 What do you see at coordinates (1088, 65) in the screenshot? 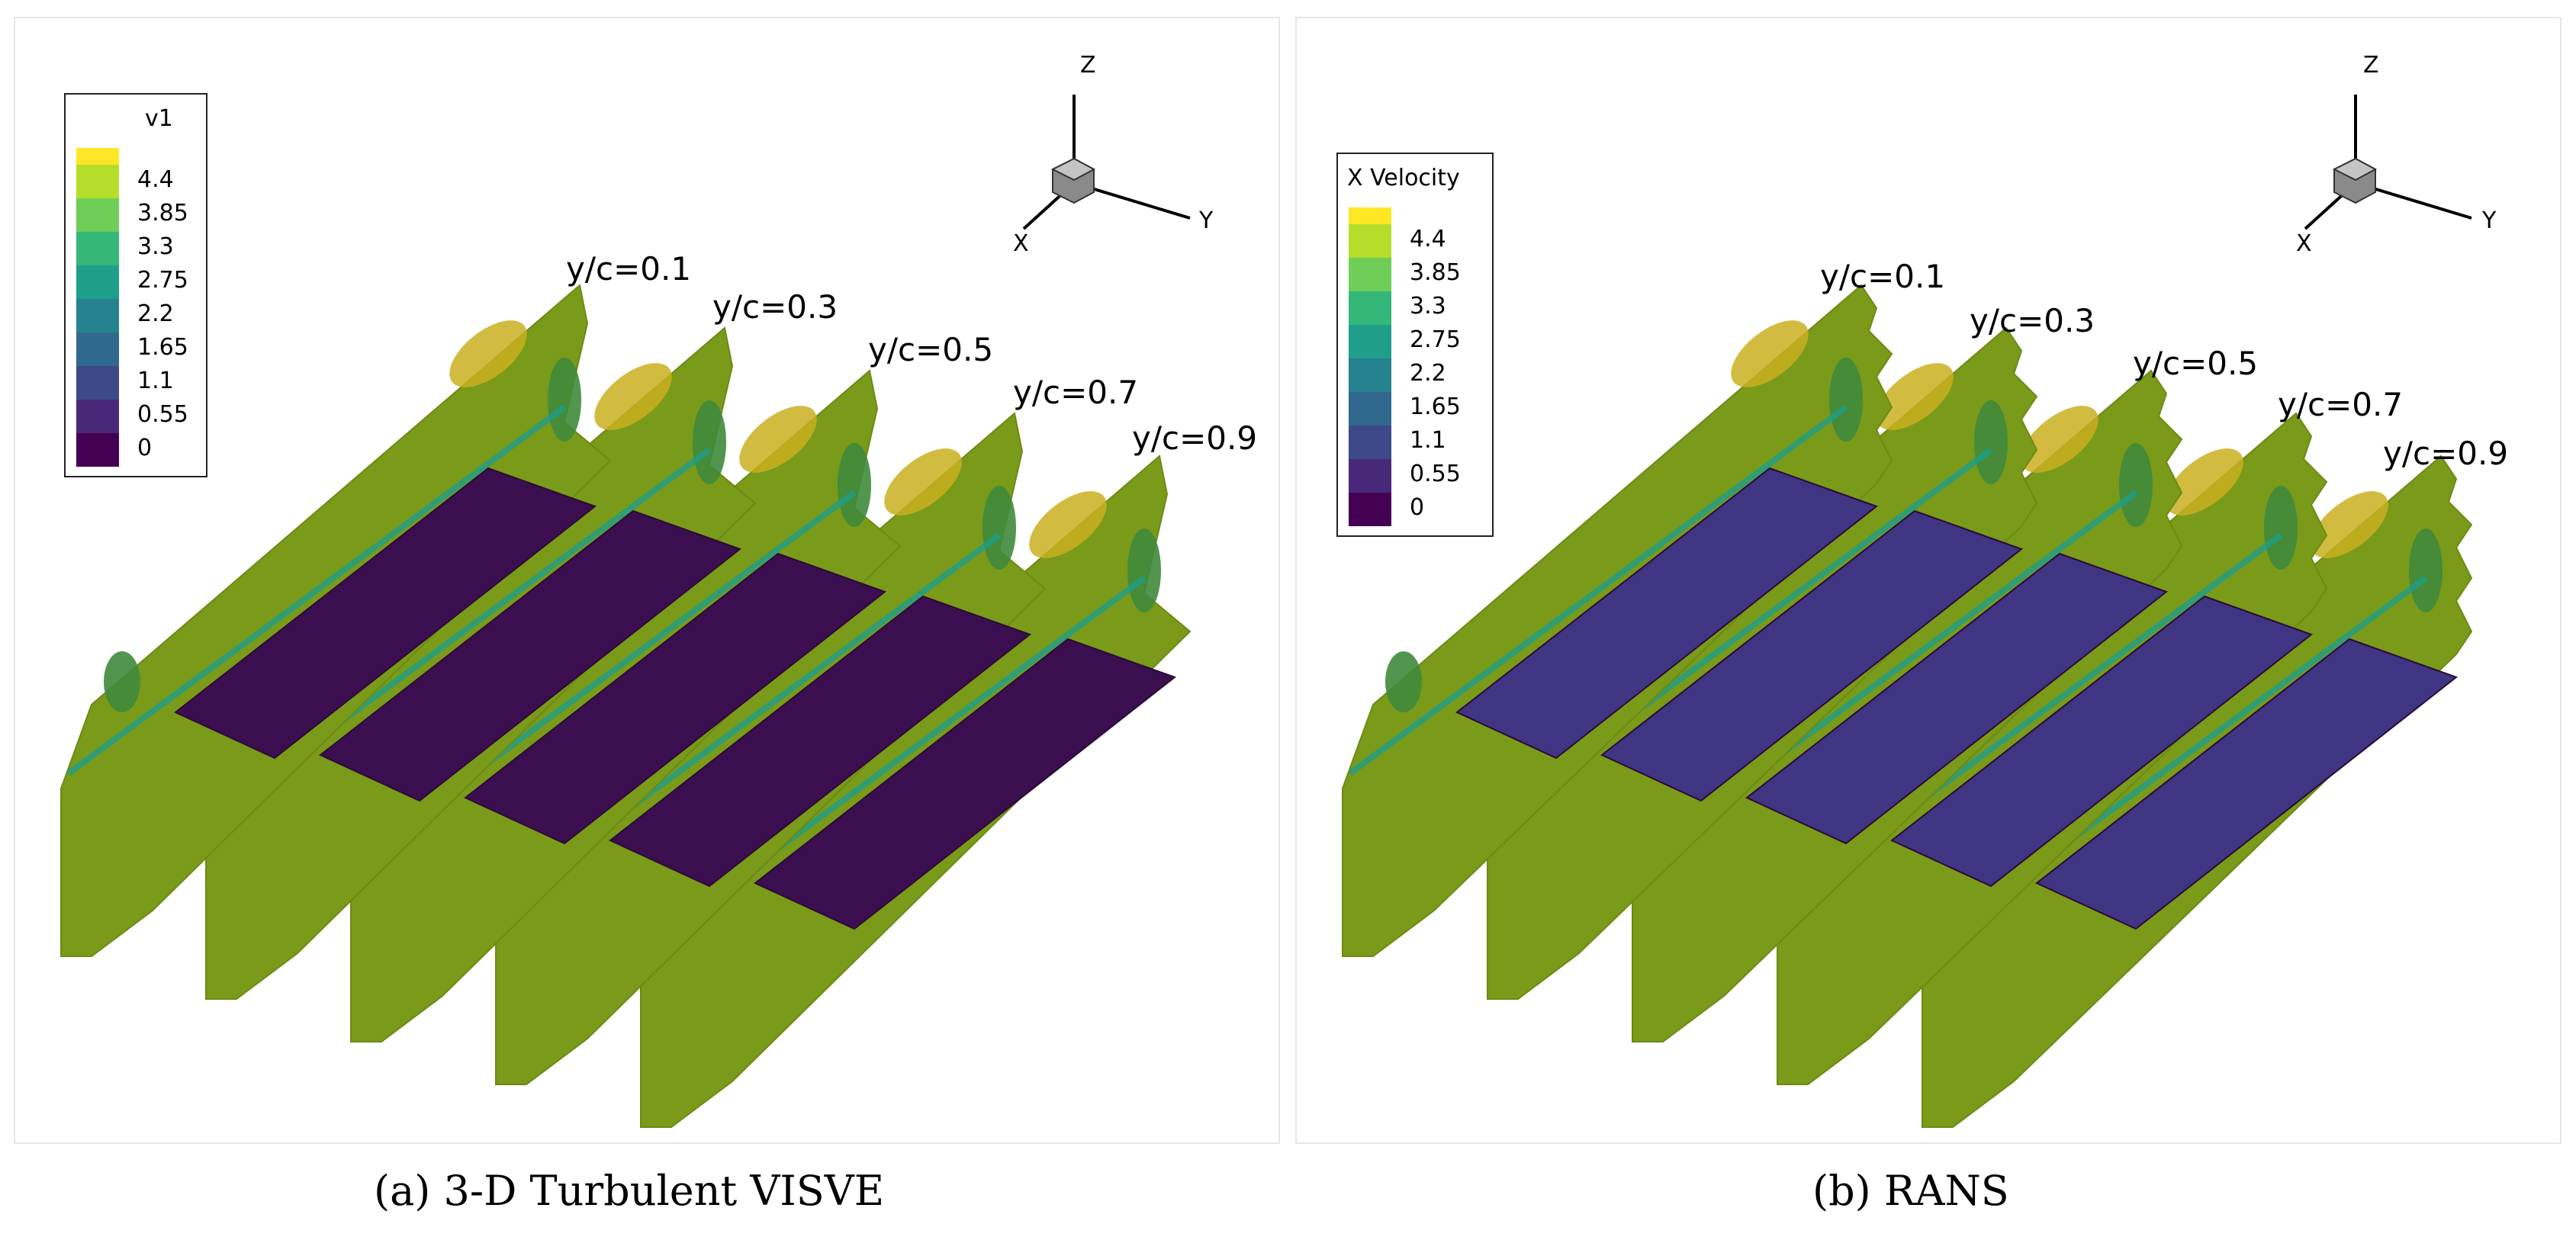
I see `axis-z-label-a: Z` at bounding box center [1088, 65].